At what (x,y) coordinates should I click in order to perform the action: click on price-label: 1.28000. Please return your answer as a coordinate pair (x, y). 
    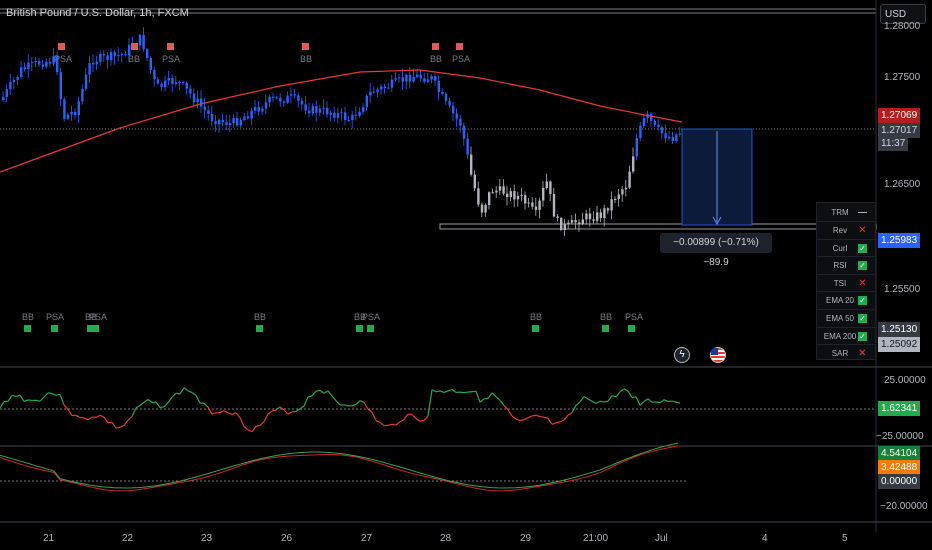
    Looking at the image, I should click on (902, 26).